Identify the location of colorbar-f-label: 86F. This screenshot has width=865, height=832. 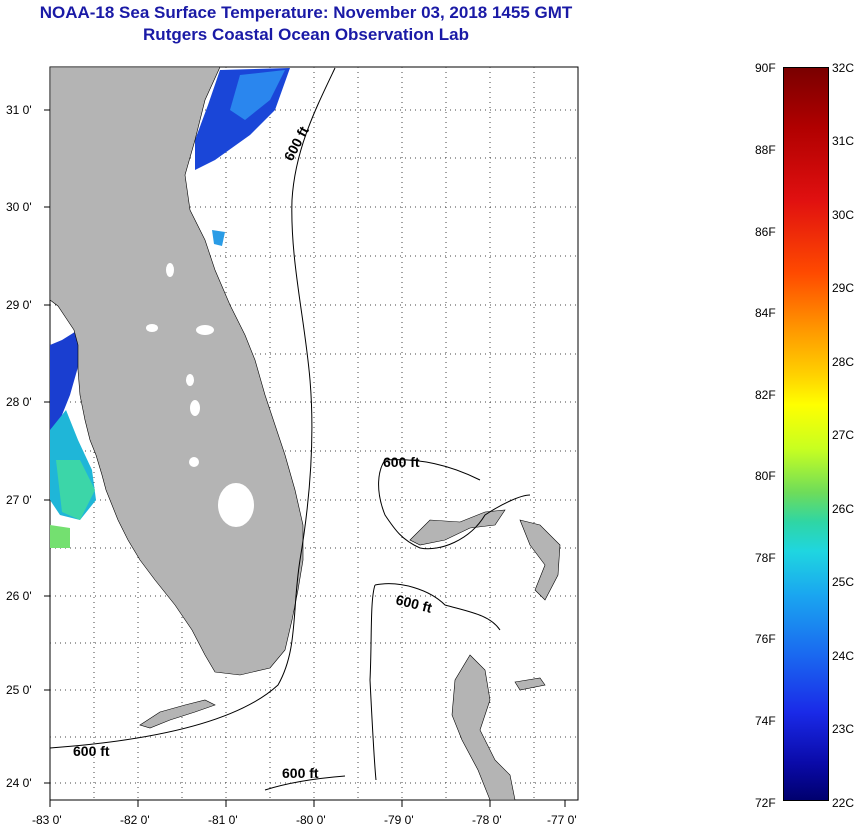
(765, 232).